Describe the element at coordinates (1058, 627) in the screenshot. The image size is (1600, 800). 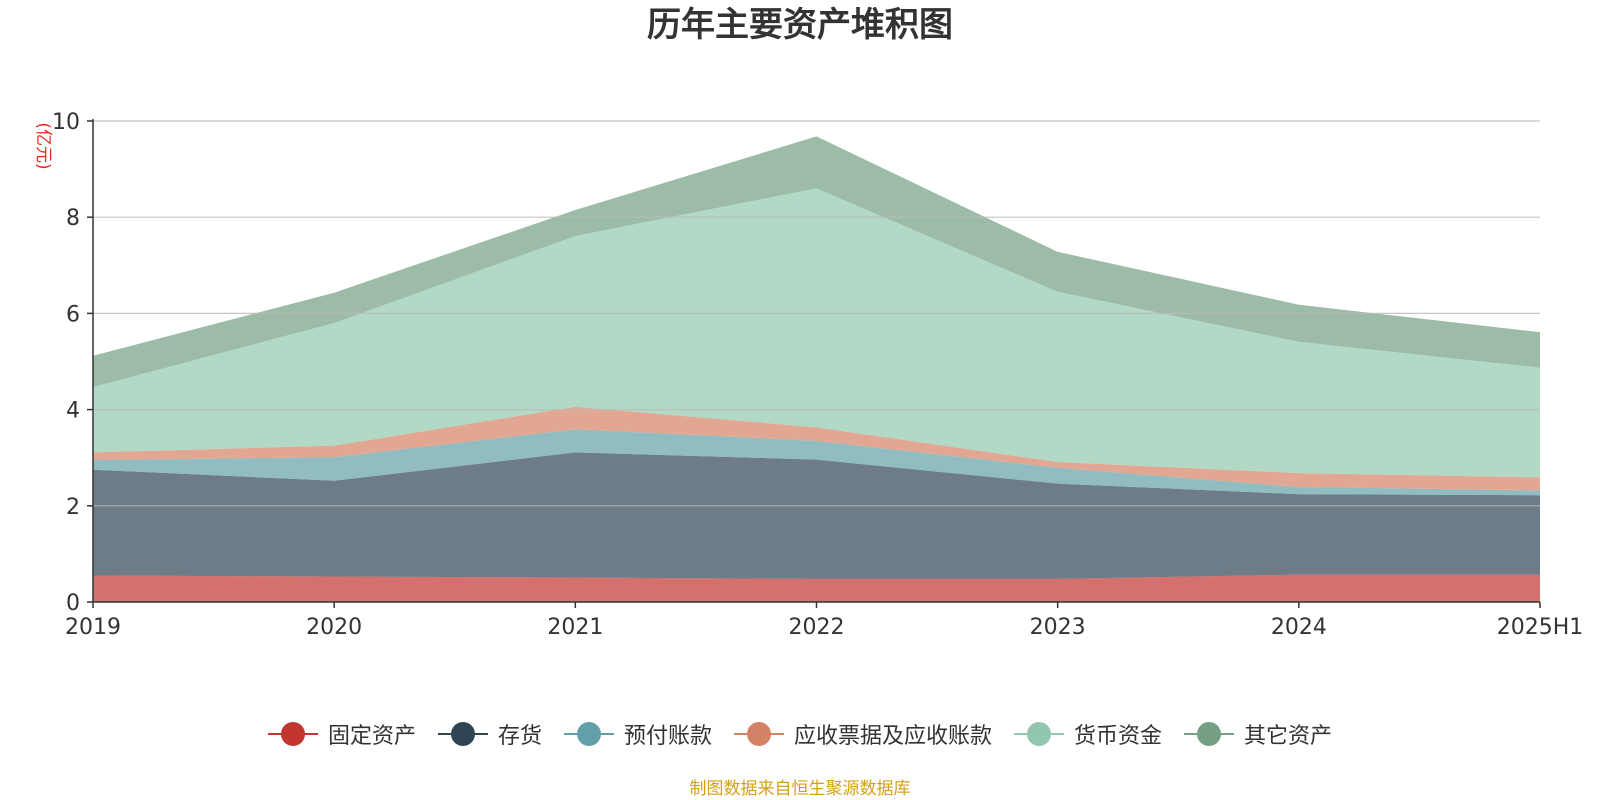
I see `x-tick-label: 2023` at that location.